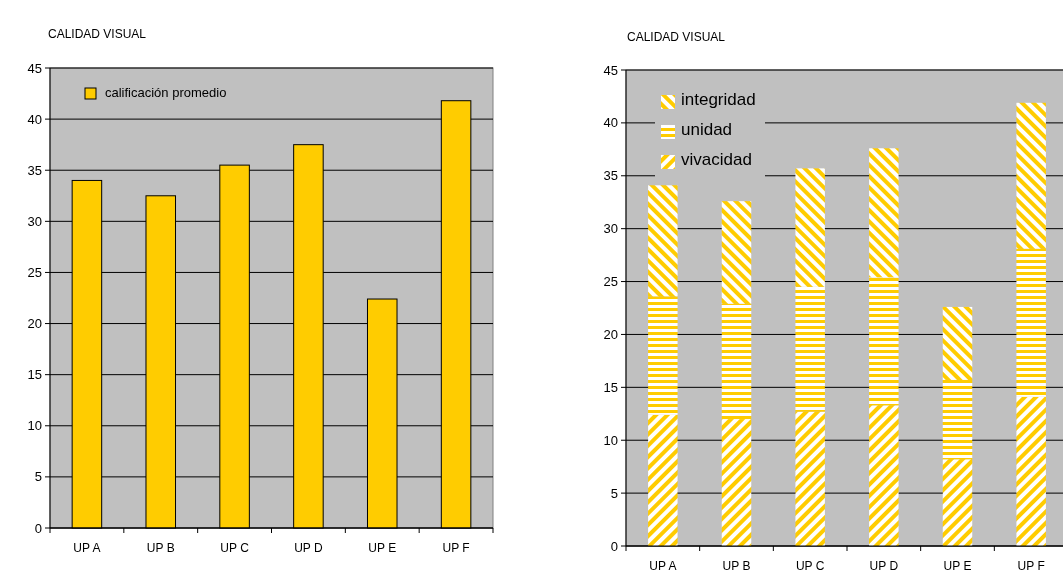  Describe the element at coordinates (716, 159) in the screenshot. I see `legend-label: vivacidad` at that location.